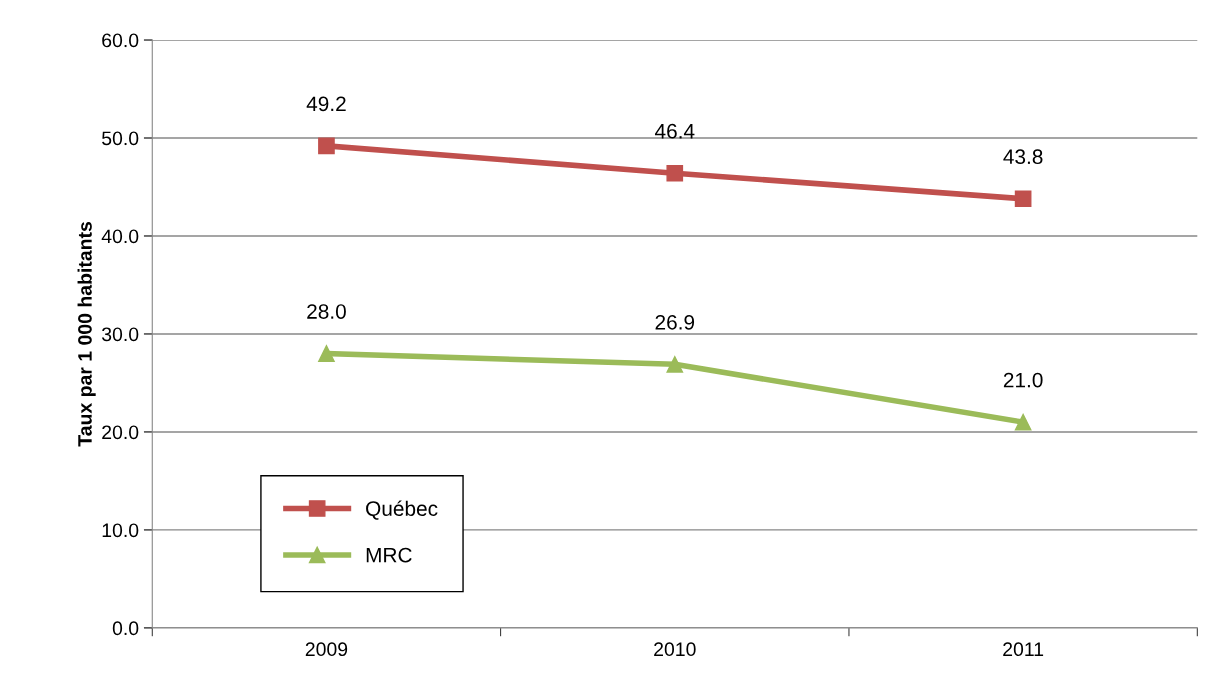 The height and width of the screenshot is (690, 1228). Describe the element at coordinates (326, 649) in the screenshot. I see `x-tick-label: 2009` at that location.